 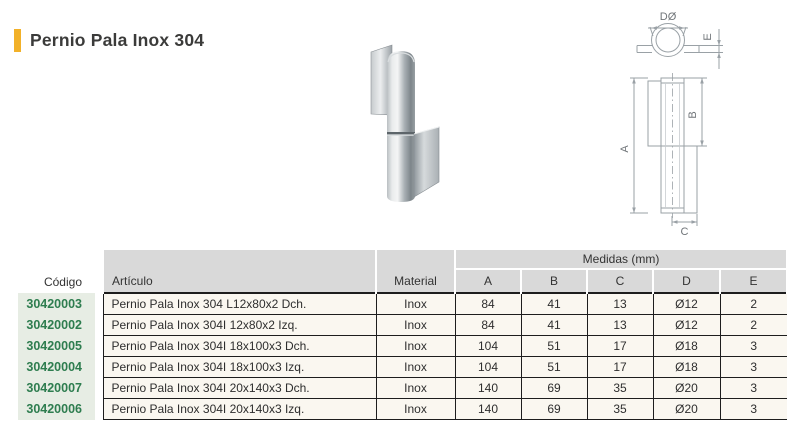 I want to click on dim-label-diameter: DØ, so click(x=668, y=17).